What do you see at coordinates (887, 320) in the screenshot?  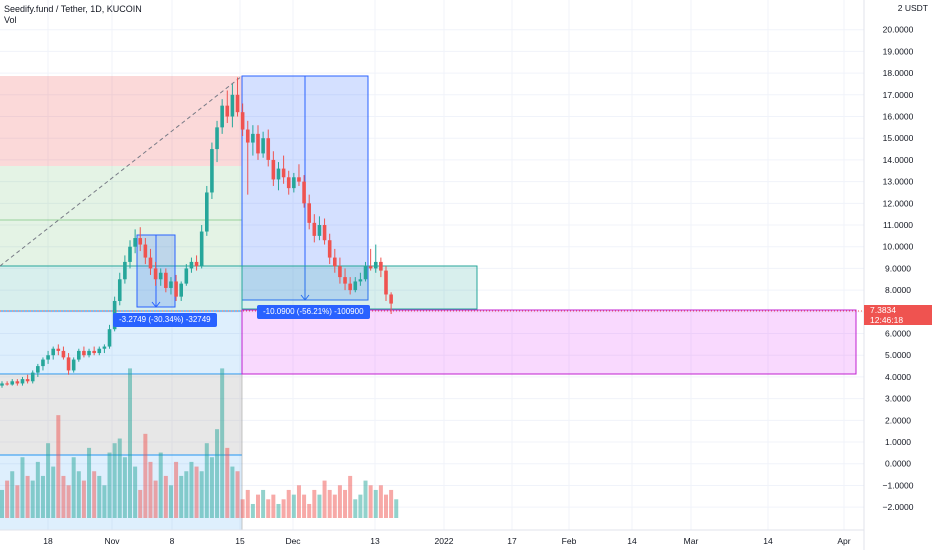 I see `last-price-countdown: 12:46:18` at bounding box center [887, 320].